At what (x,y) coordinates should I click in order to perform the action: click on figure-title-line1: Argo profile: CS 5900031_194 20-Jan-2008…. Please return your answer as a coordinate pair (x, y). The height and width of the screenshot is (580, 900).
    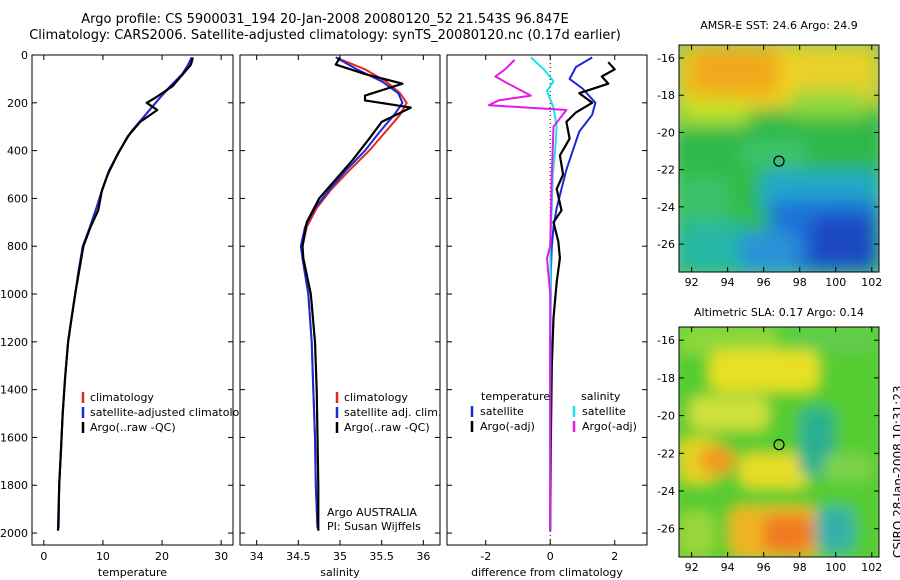
    Looking at the image, I should click on (325, 19).